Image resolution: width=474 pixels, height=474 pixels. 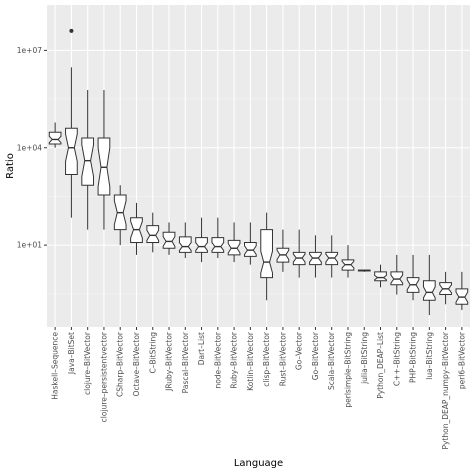 I want to click on box-julia–BitString, so click(x=364, y=270).